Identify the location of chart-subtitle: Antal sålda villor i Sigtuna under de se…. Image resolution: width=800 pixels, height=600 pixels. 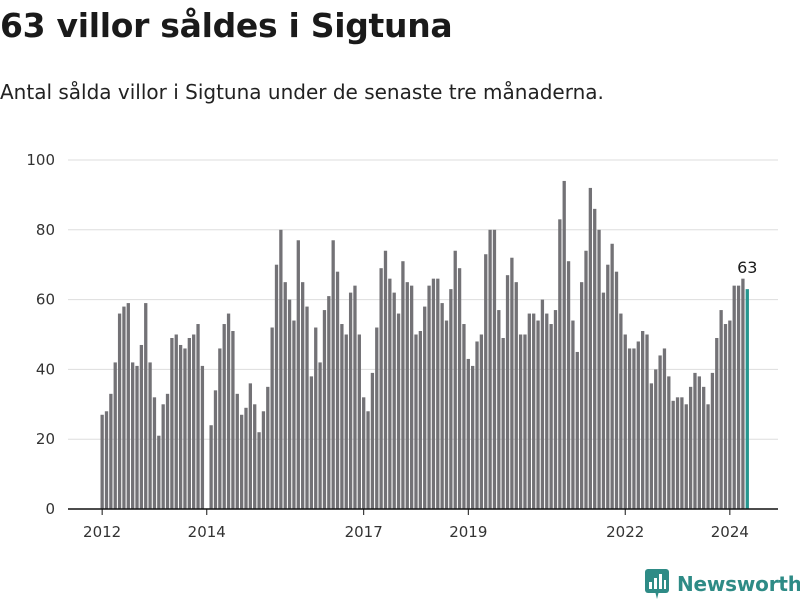
(302, 92).